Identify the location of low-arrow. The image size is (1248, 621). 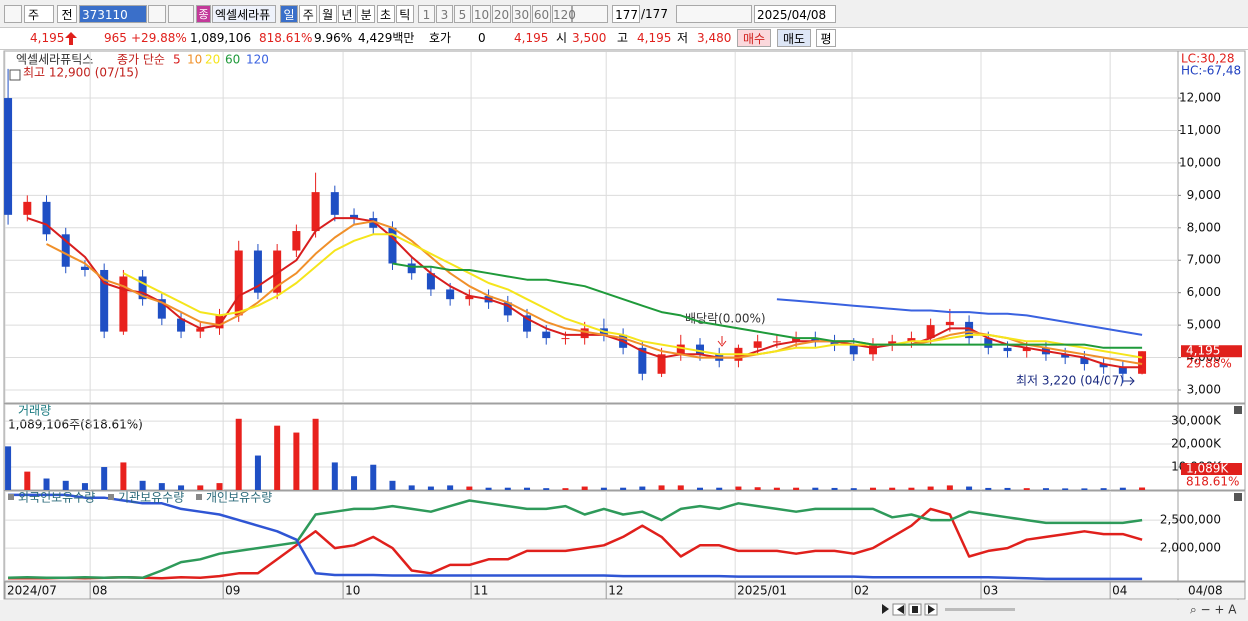
(1128, 381).